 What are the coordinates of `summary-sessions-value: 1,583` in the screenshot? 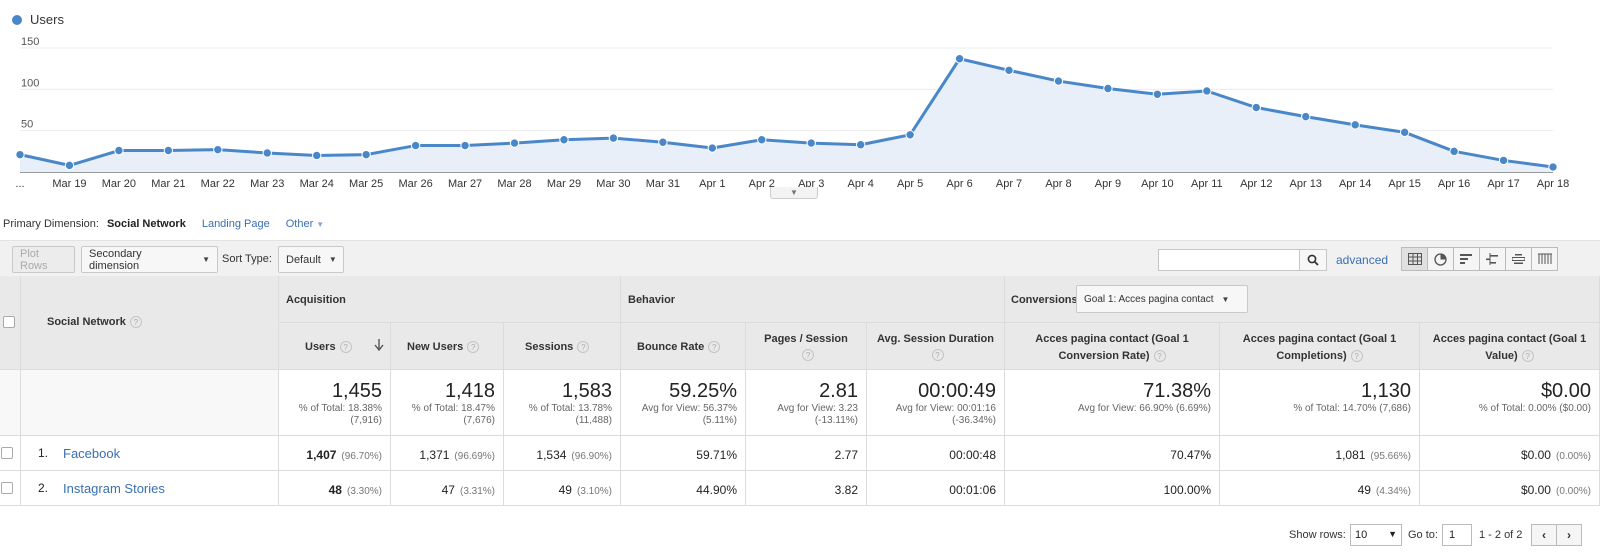 It's located at (586, 391).